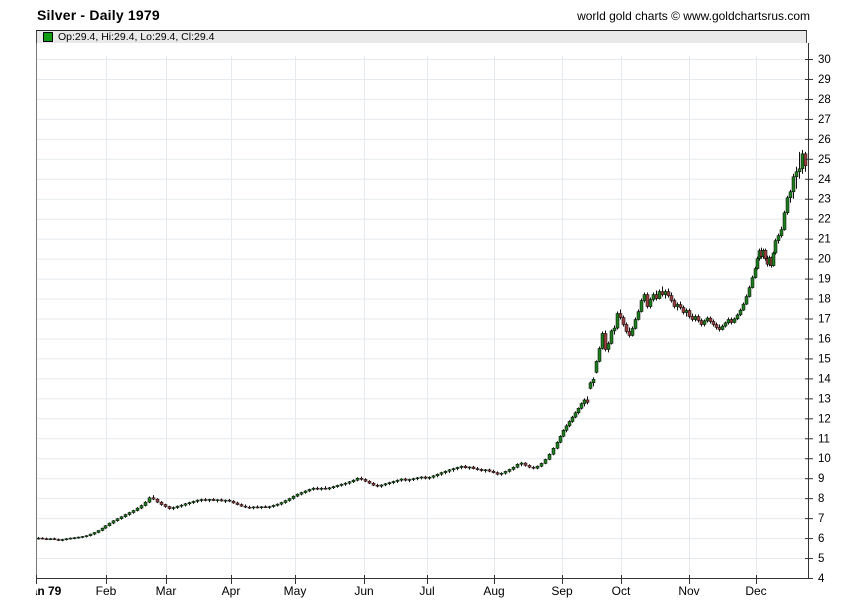 The image size is (850, 616). Describe the element at coordinates (98, 15) in the screenshot. I see `page-title: Silver - Daily 1979` at that location.